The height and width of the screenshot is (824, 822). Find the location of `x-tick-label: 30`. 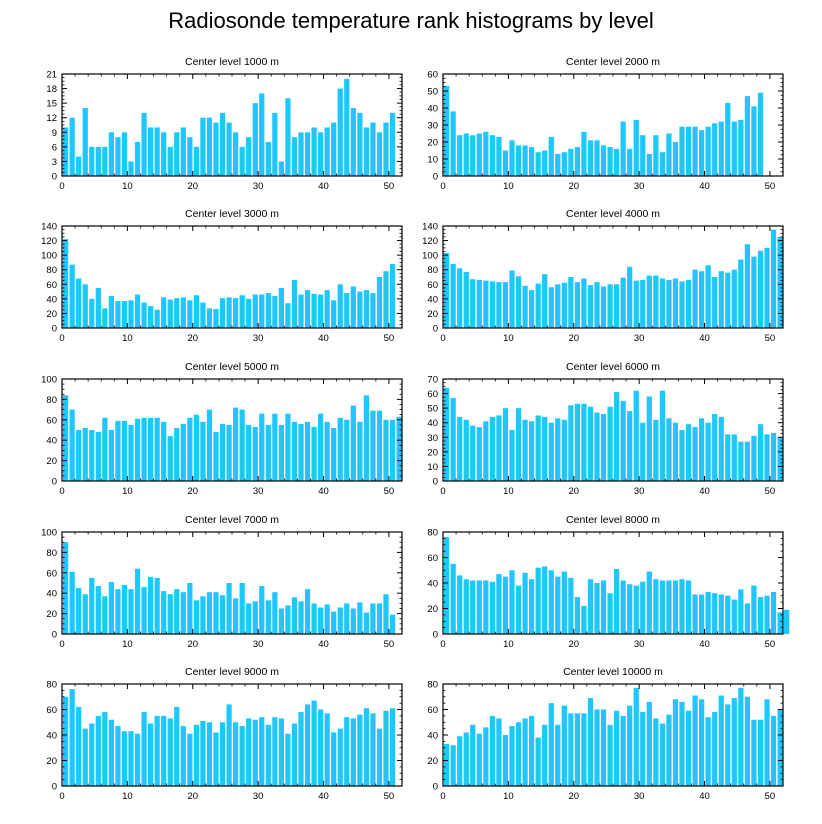

x-tick-label: 30 is located at coordinates (639, 491).